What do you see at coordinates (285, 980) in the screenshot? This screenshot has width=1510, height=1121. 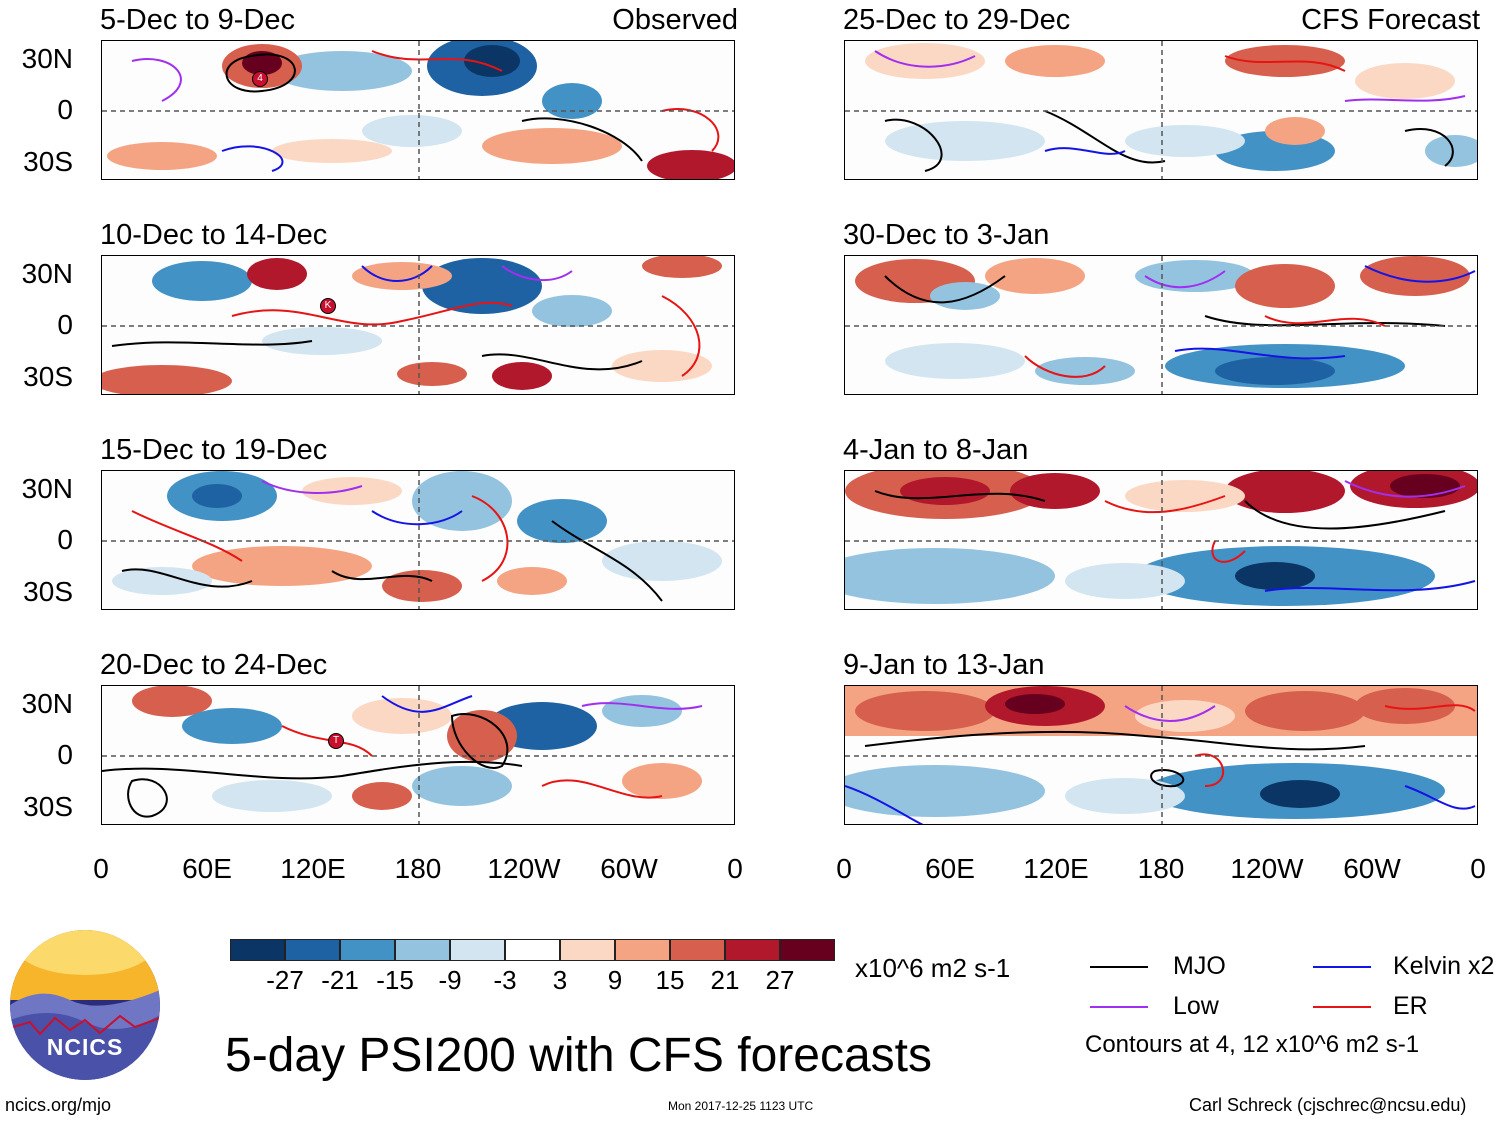 I see `colorbar-tick-label: -27` at bounding box center [285, 980].